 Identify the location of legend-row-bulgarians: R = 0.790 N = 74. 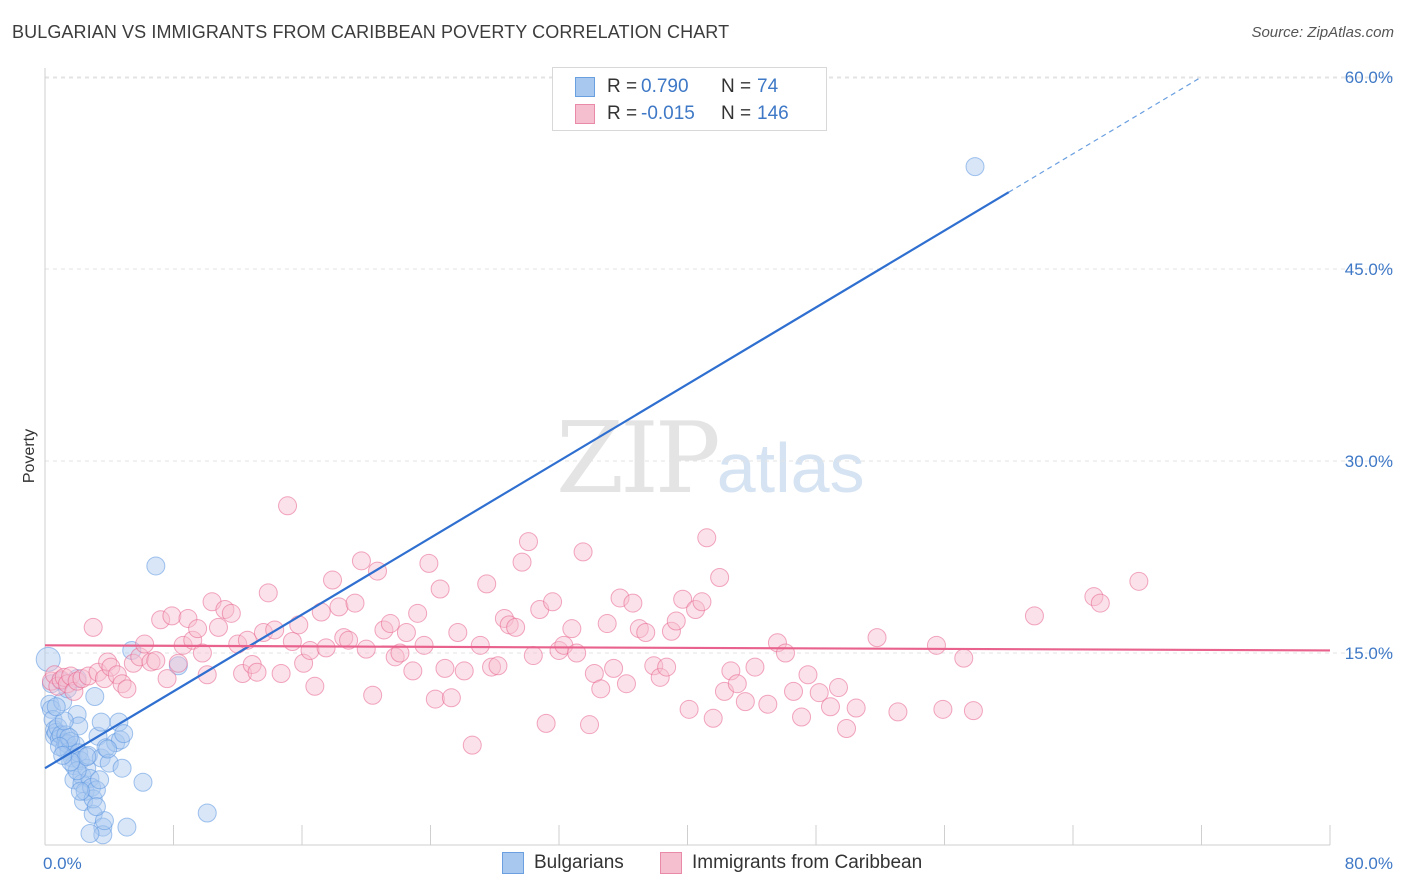
(665, 87).